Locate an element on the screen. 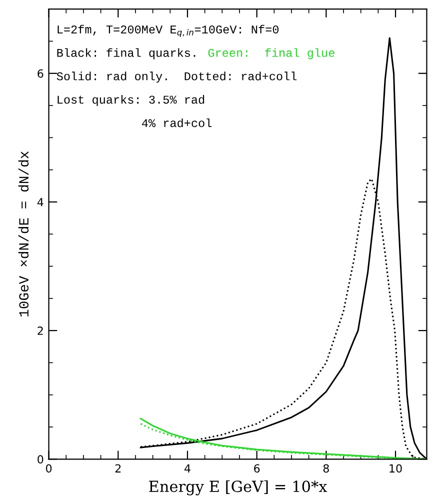 The height and width of the screenshot is (504, 428). annotation: Green: final glue is located at coordinates (271, 54).